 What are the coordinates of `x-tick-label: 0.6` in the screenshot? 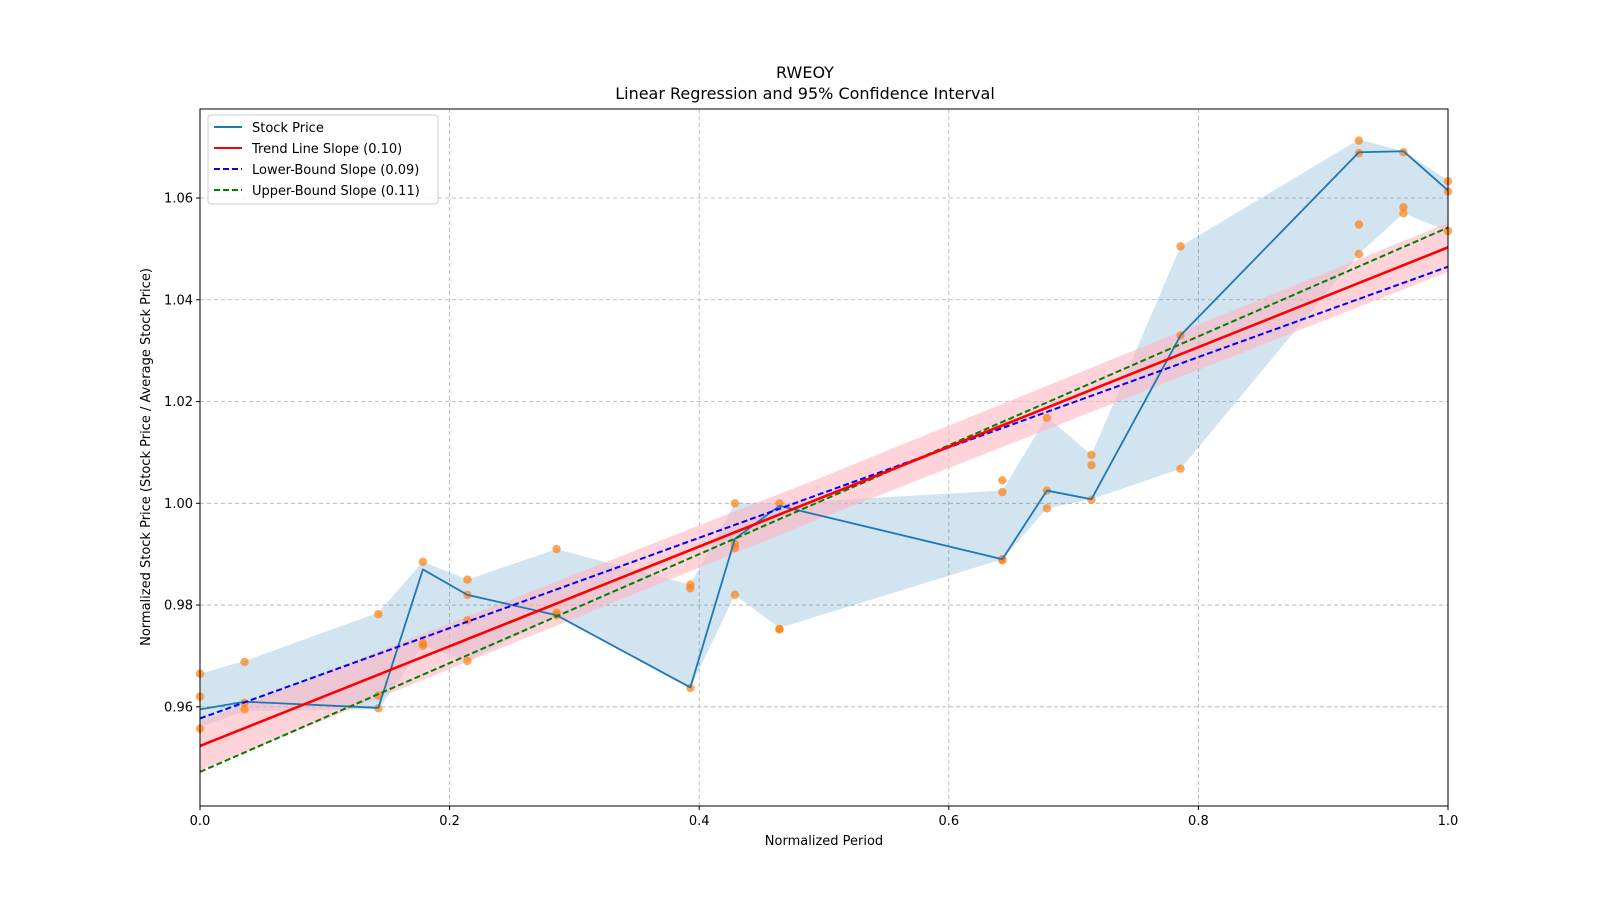 It's located at (948, 821).